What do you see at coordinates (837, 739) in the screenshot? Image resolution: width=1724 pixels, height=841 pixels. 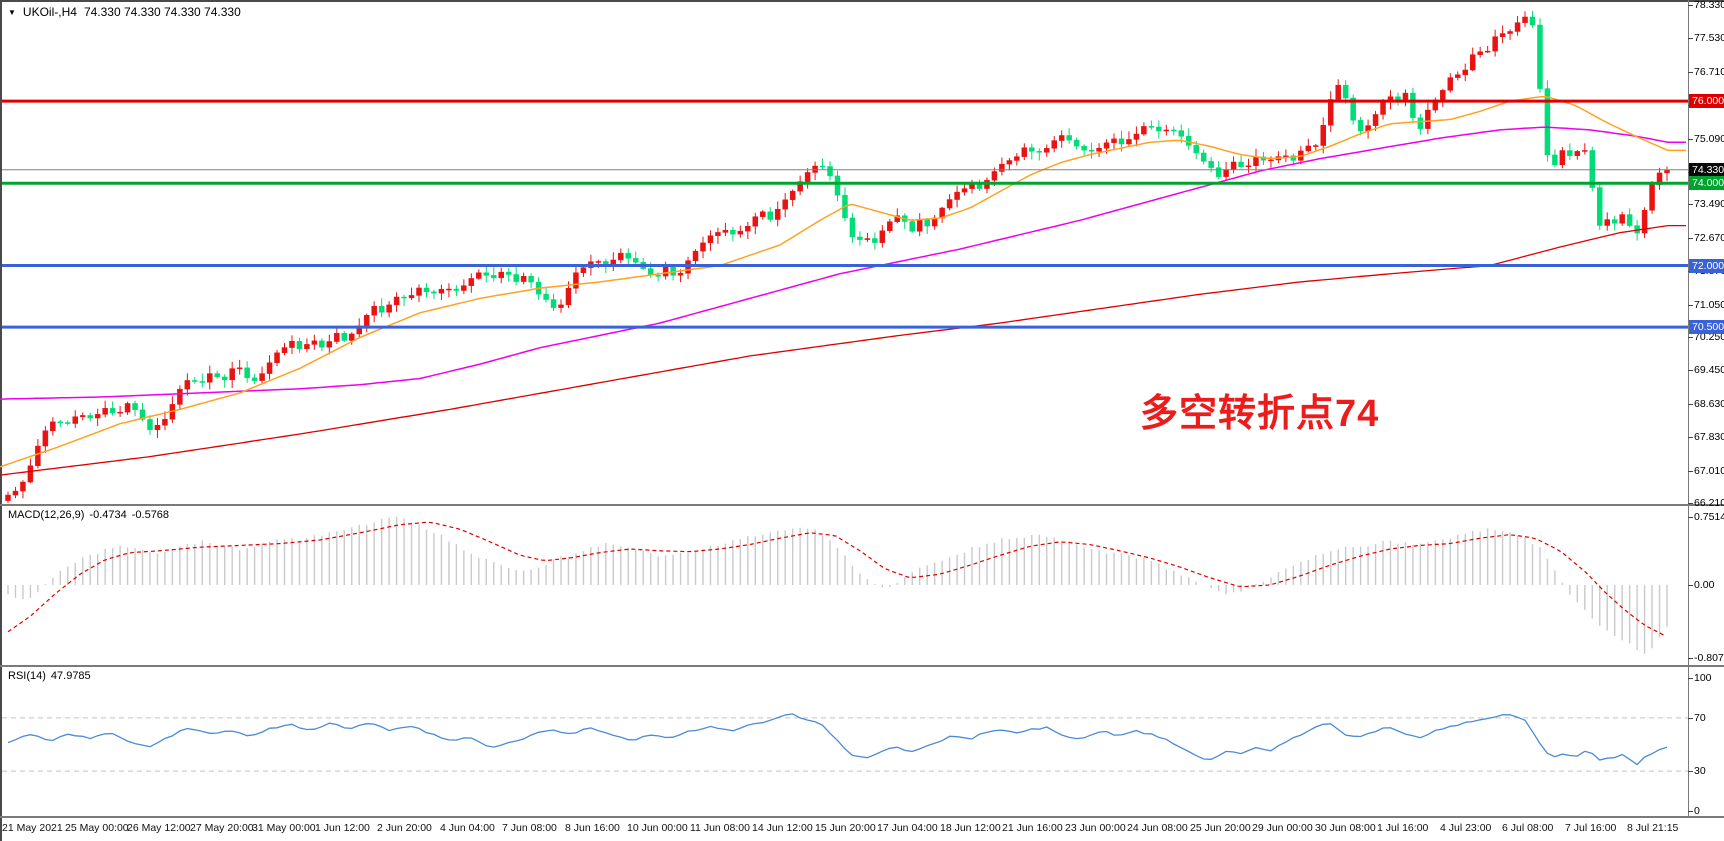 I see `rsi-line` at bounding box center [837, 739].